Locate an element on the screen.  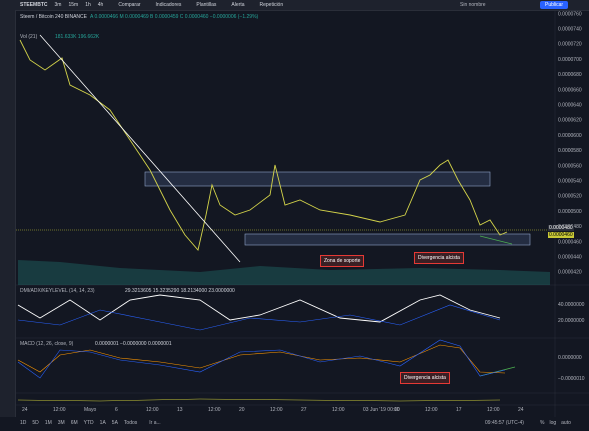
layout-name: Sin nombre is located at coordinates (473, 5).